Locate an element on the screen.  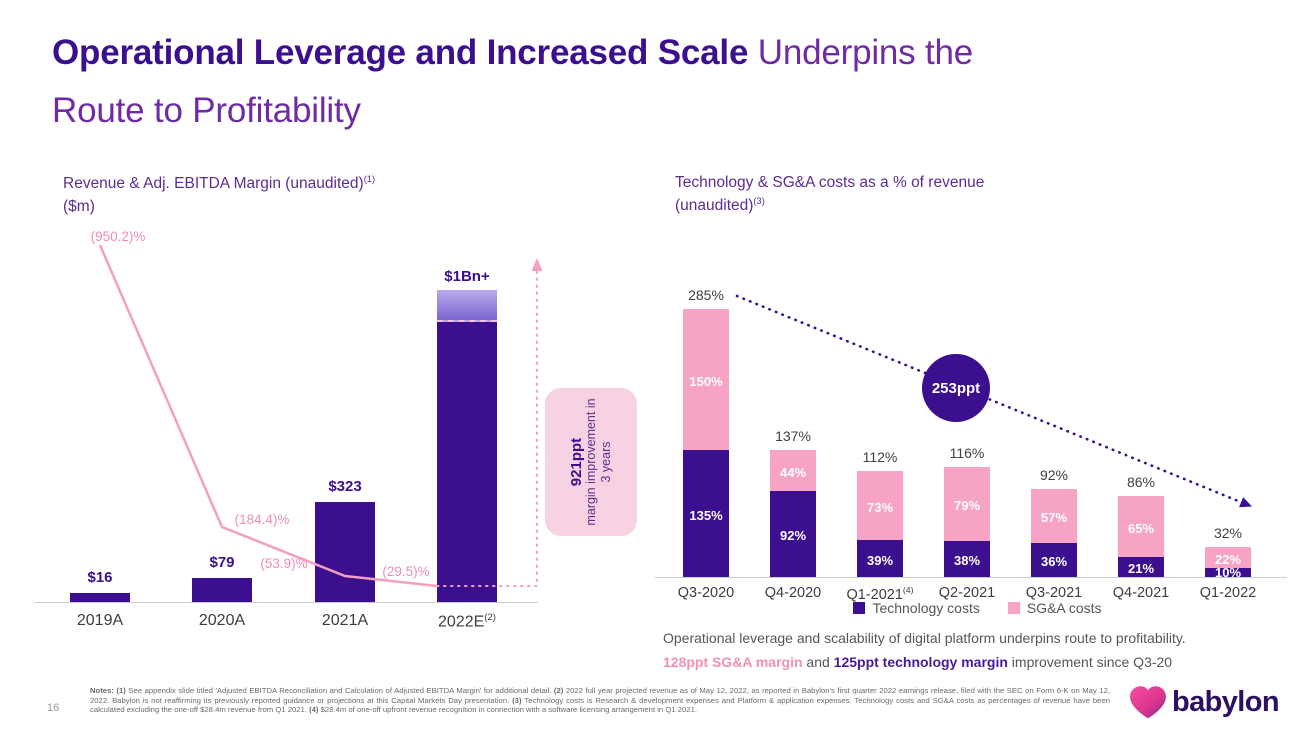
legend-item: Technology costs is located at coordinates (916, 608).